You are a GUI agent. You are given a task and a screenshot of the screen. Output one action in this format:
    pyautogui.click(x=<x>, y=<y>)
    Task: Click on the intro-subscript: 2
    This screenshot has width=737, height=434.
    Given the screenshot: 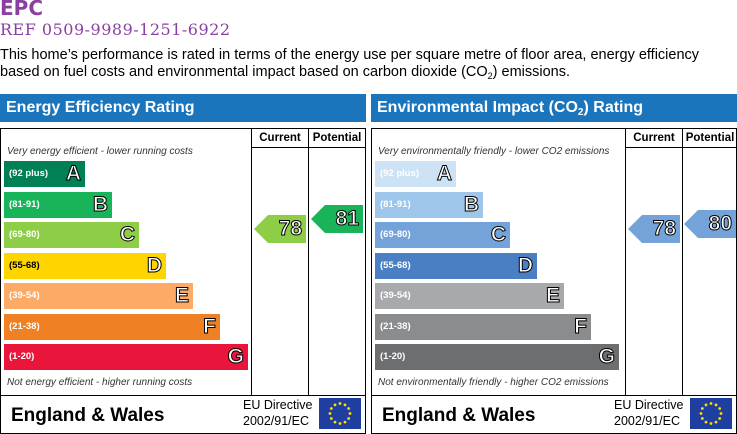 What is the action you would take?
    pyautogui.click(x=490, y=75)
    